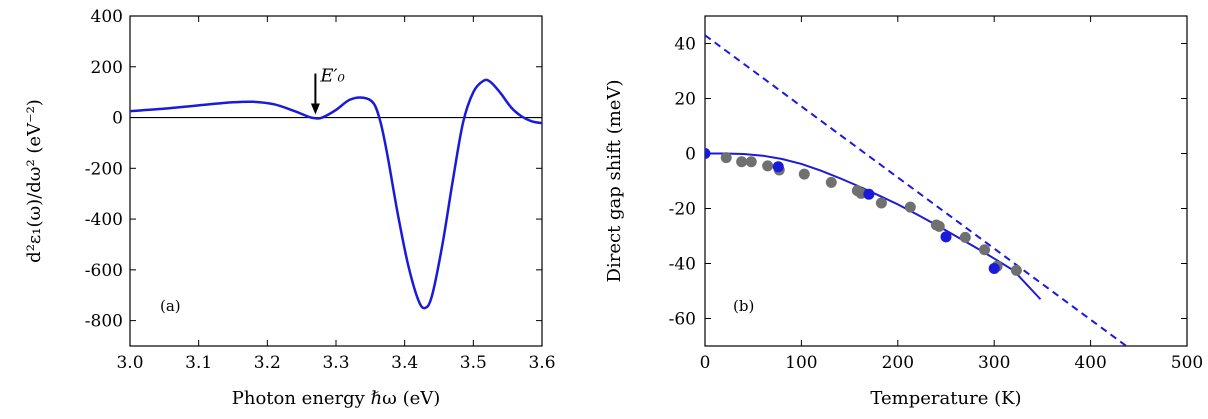  Describe the element at coordinates (682, 320) in the screenshot. I see `b-ytick-label: -60` at that location.